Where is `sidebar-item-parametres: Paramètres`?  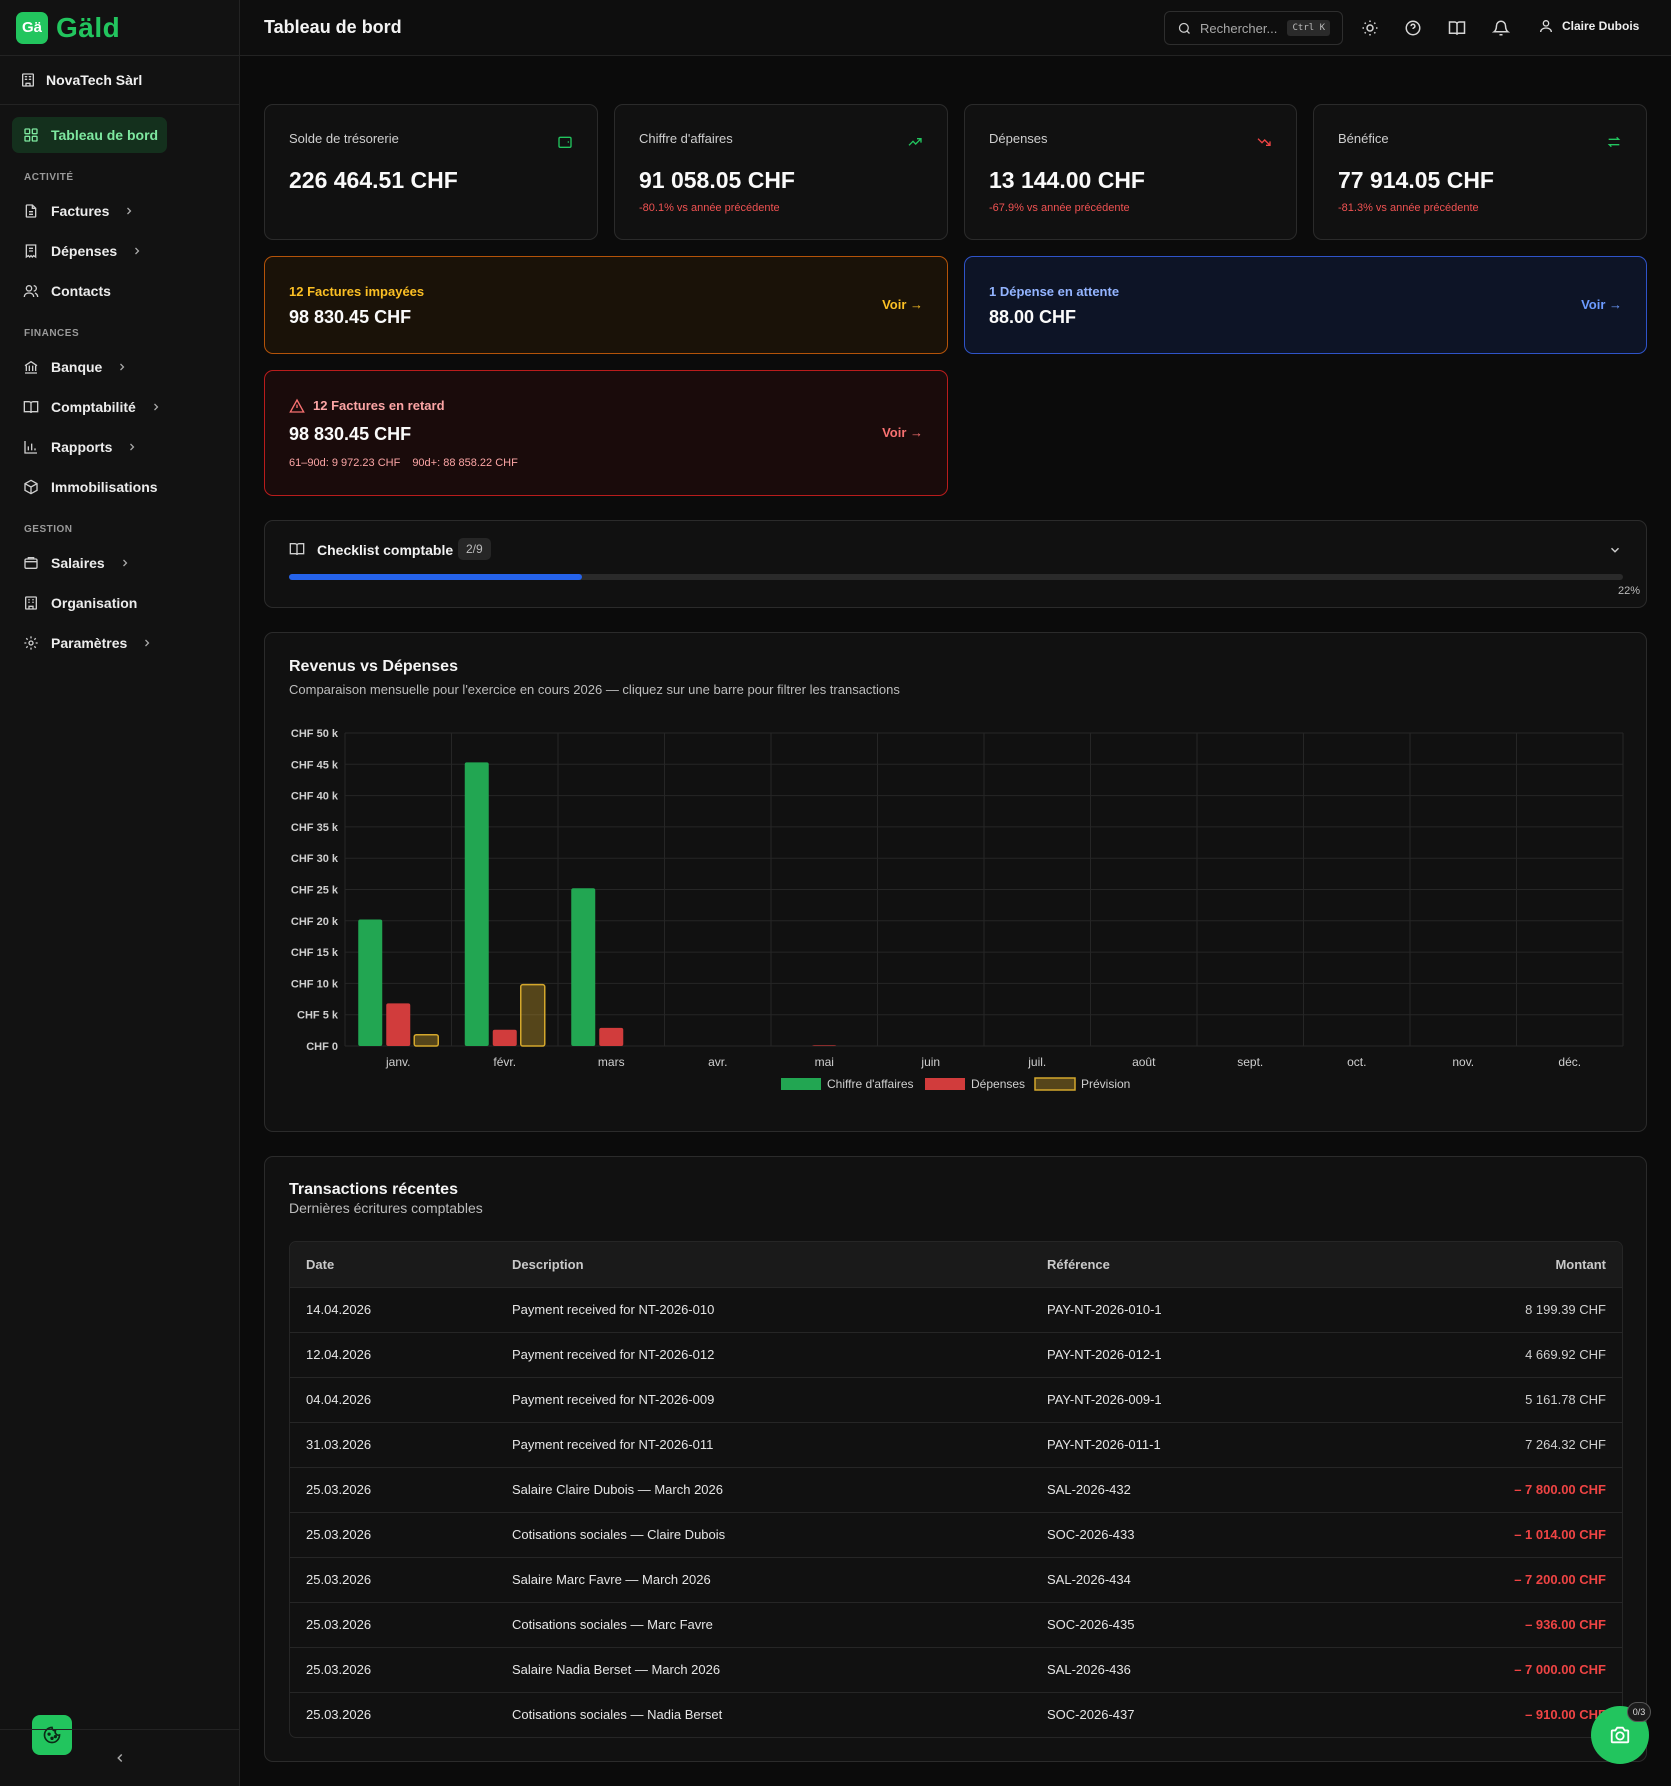 sidebar-item-parametres: Paramètres is located at coordinates (119, 643).